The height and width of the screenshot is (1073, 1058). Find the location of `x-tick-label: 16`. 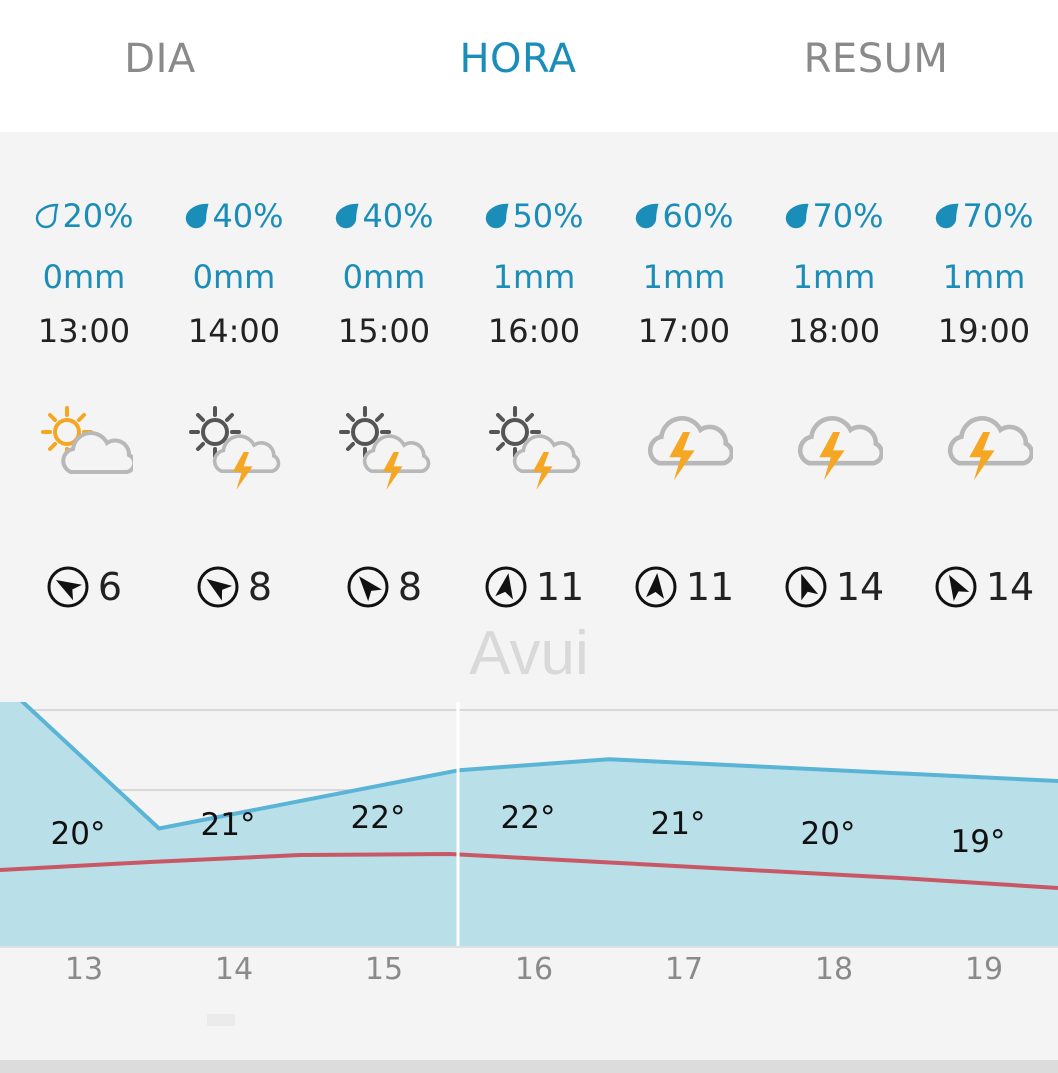

x-tick-label: 16 is located at coordinates (534, 969).